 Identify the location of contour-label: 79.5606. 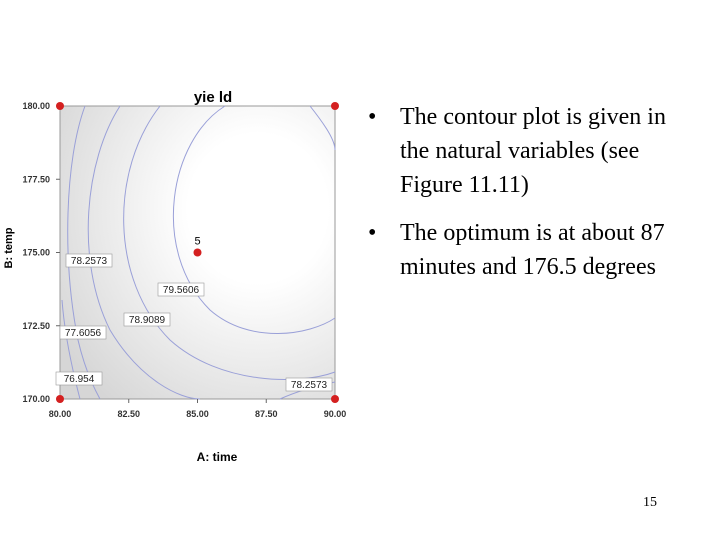
(181, 290).